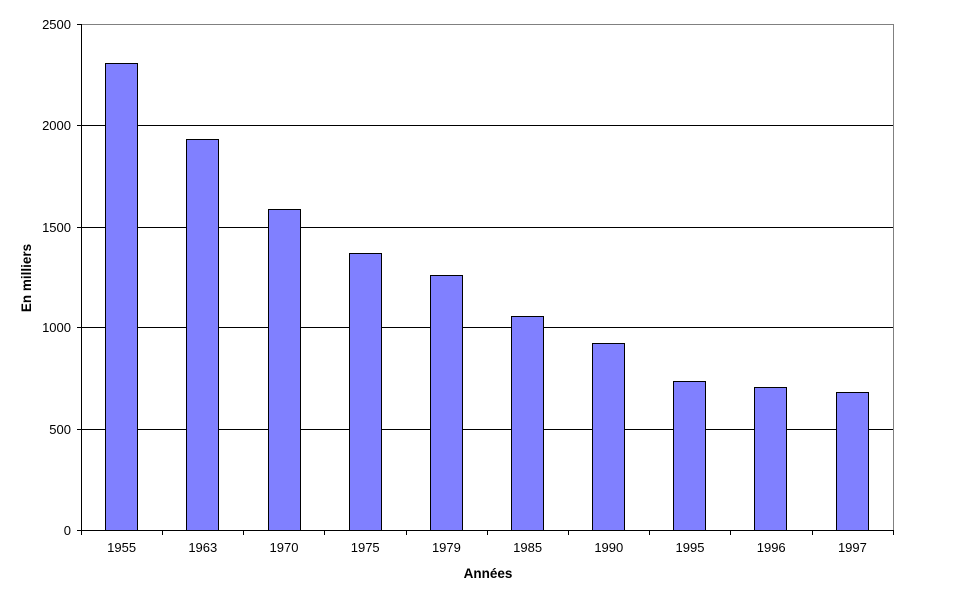 The width and height of the screenshot is (969, 603). What do you see at coordinates (56, 24) in the screenshot?
I see `svg-text: 2500` at bounding box center [56, 24].